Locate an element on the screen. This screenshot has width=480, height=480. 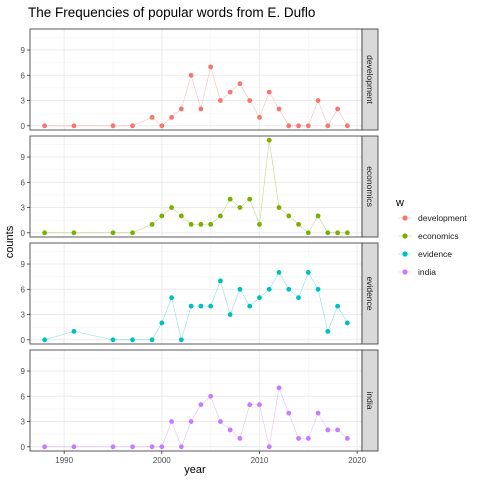
facet-strip-label: evidence is located at coordinates (370, 293).